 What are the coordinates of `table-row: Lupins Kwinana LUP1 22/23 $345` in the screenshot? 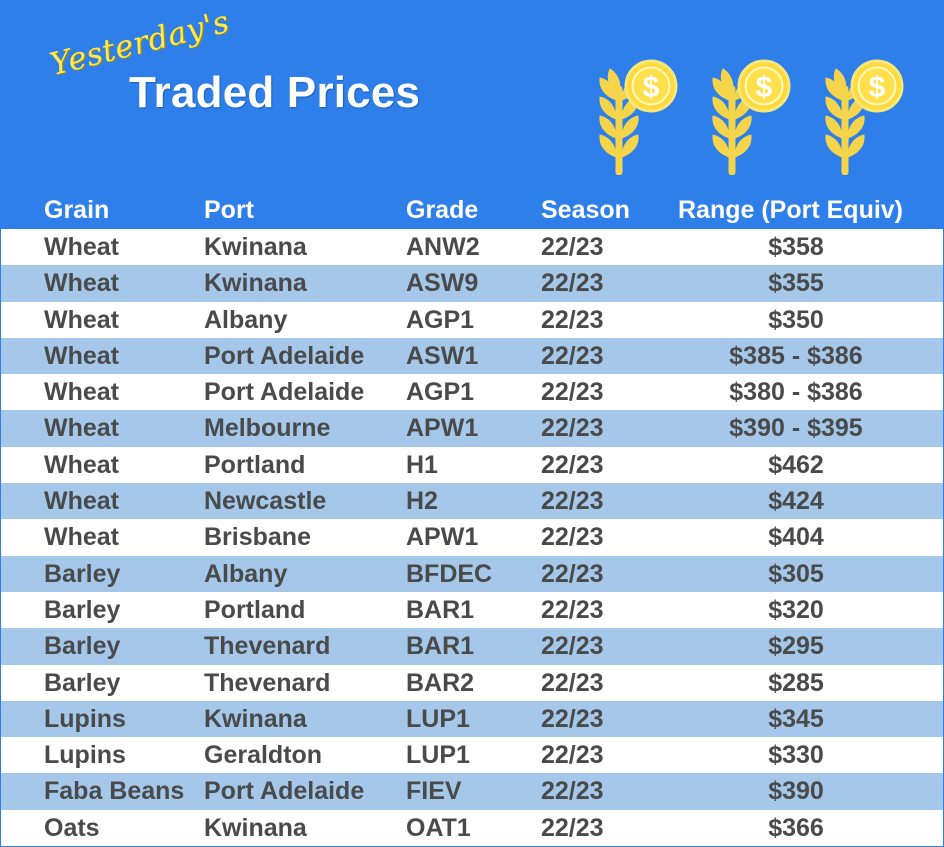 It's located at (472, 719).